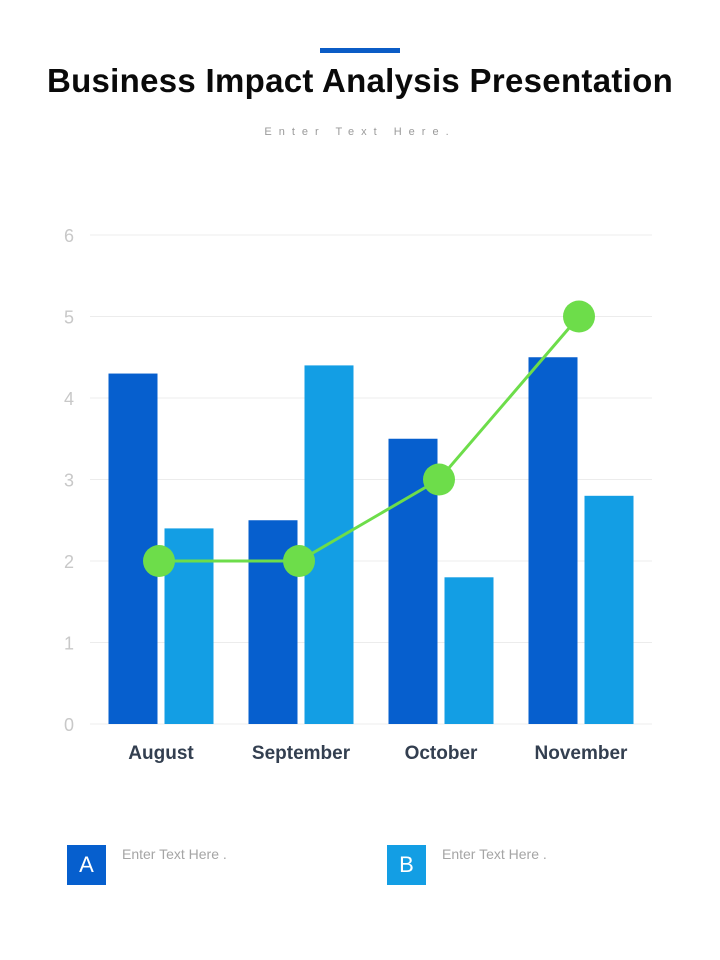 Image resolution: width=720 pixels, height=960 pixels. I want to click on bar-b-october, so click(469, 650).